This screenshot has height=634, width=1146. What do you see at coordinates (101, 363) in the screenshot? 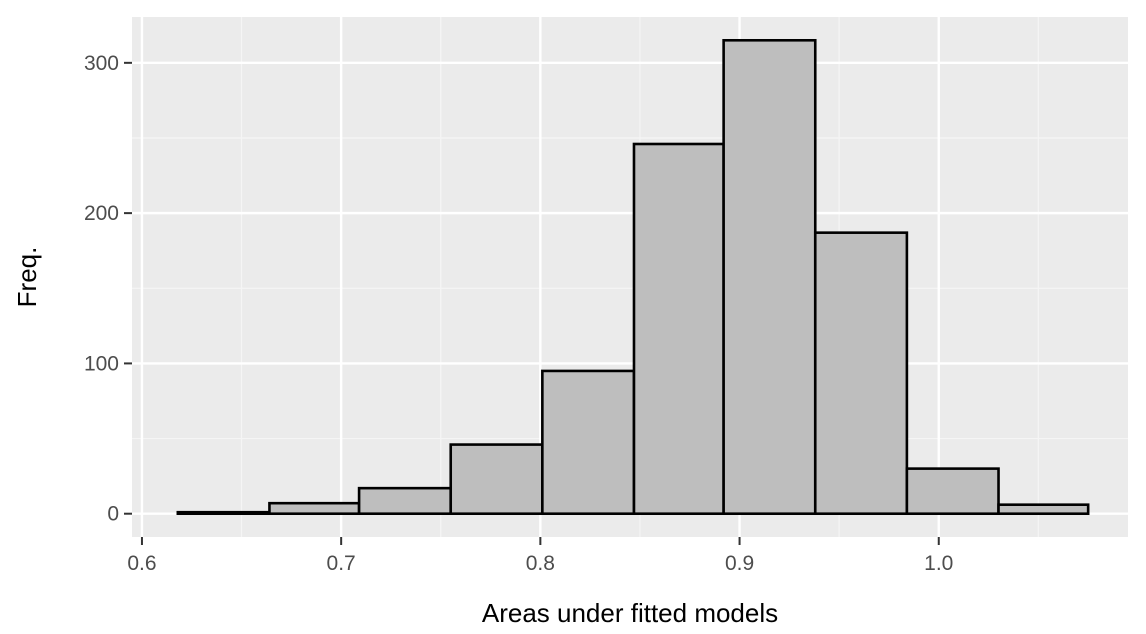
I see `y-tick-label: 100` at bounding box center [101, 363].